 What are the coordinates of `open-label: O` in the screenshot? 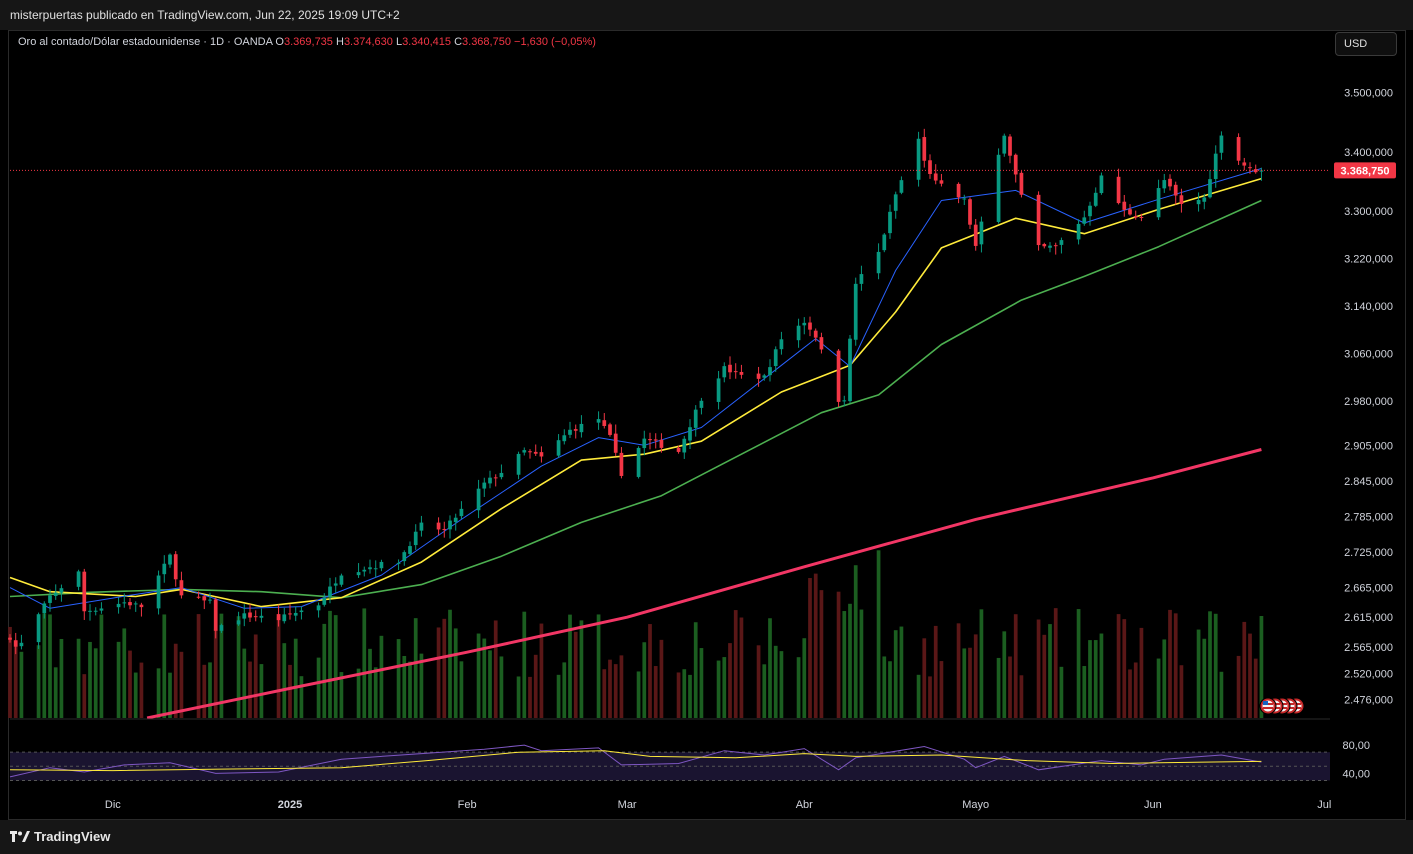 It's located at (279, 42).